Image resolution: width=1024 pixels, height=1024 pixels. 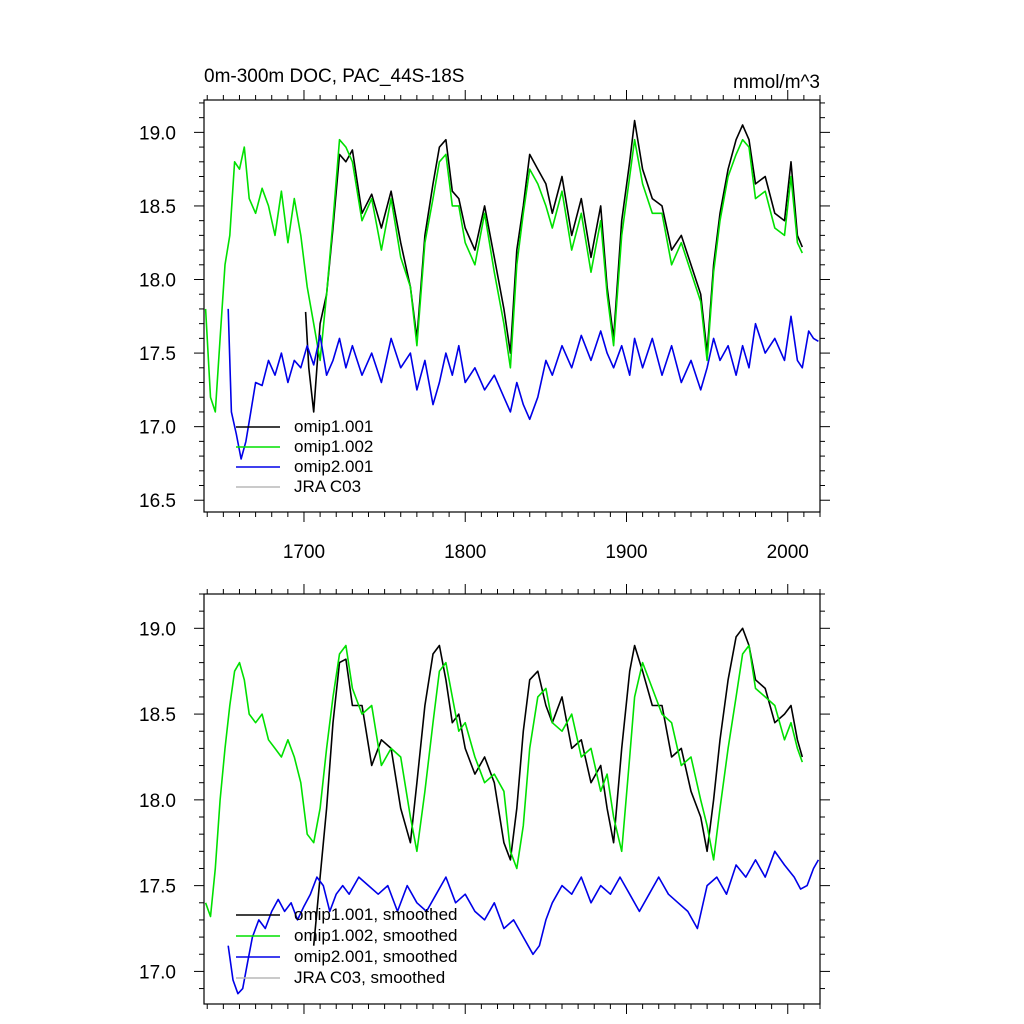 I want to click on legend-label: omip2.001, smoothed, so click(x=376, y=956).